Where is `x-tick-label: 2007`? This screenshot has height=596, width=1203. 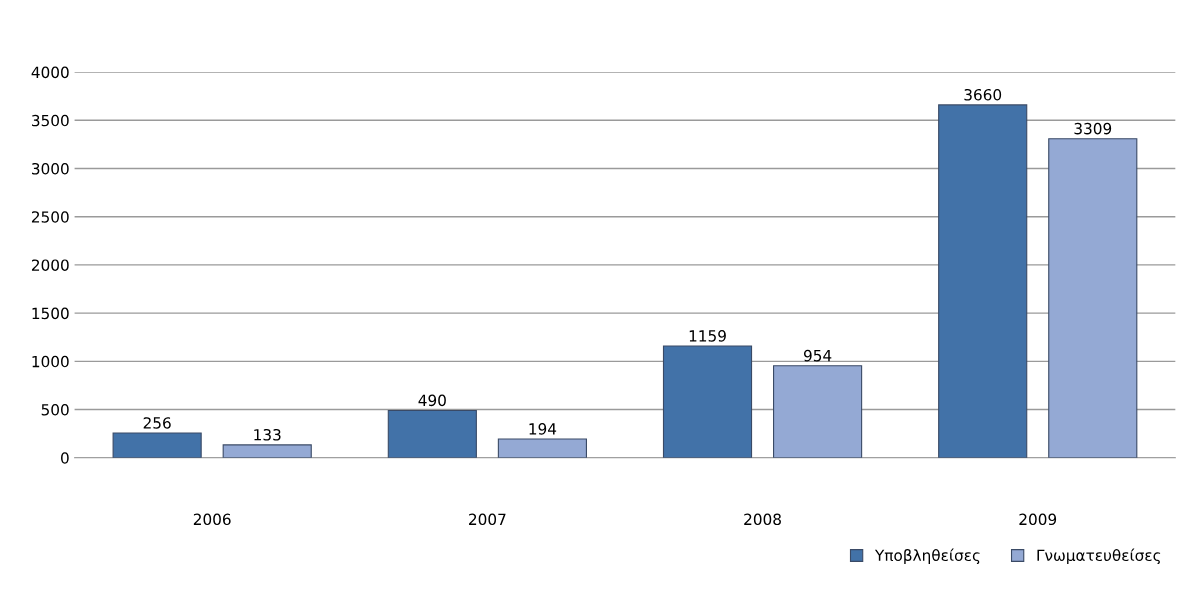
x-tick-label: 2007 is located at coordinates (487, 519).